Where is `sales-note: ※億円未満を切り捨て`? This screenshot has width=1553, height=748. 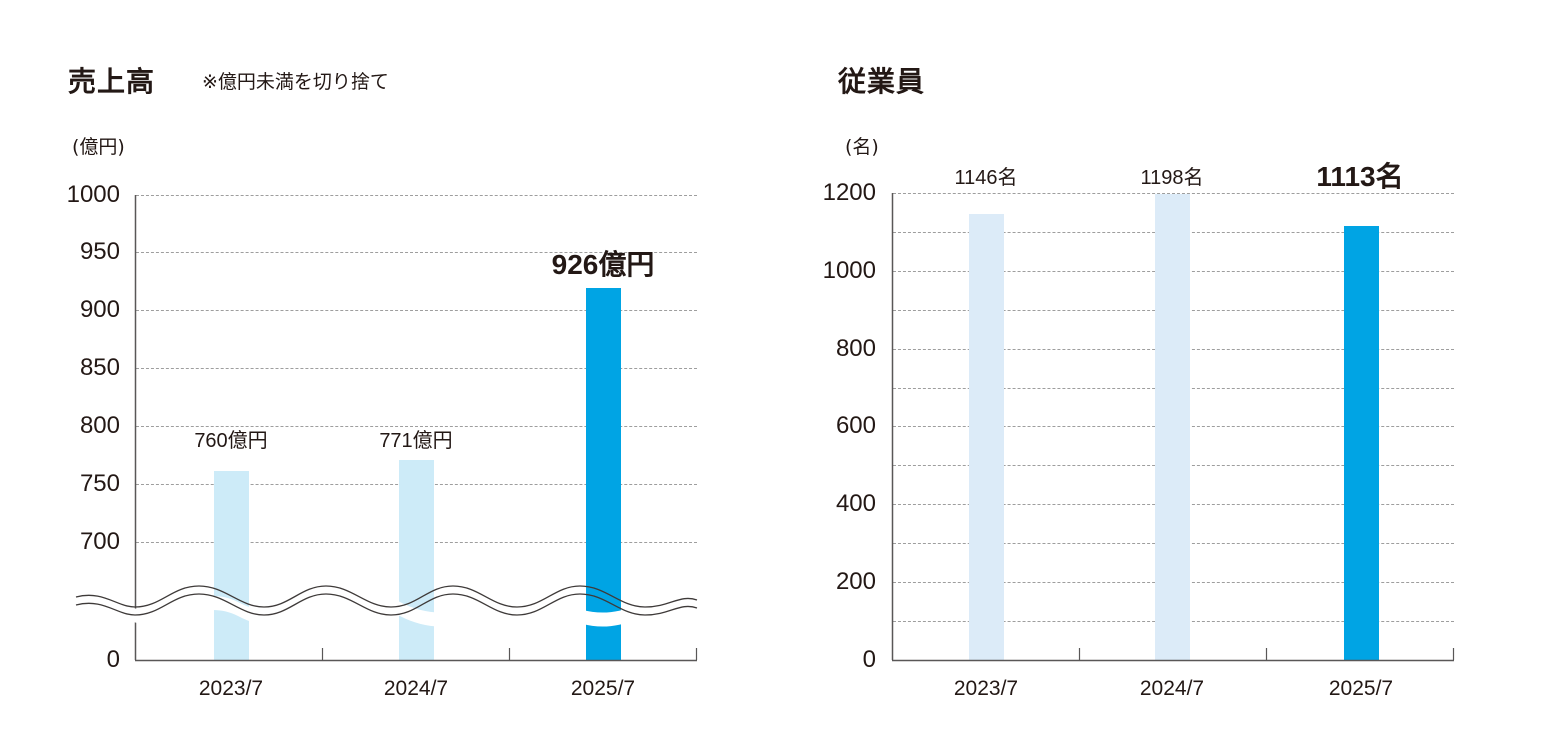
sales-note: ※億円未満を切り捨て is located at coordinates (295, 82).